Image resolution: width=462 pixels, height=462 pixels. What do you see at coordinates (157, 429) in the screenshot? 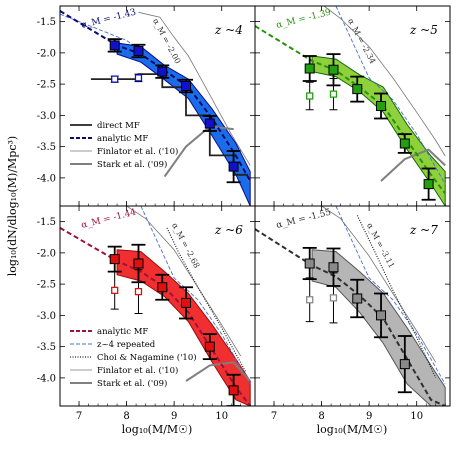
I see `x-axis-label-left: log₁₀(M/M☉)` at bounding box center [157, 429].